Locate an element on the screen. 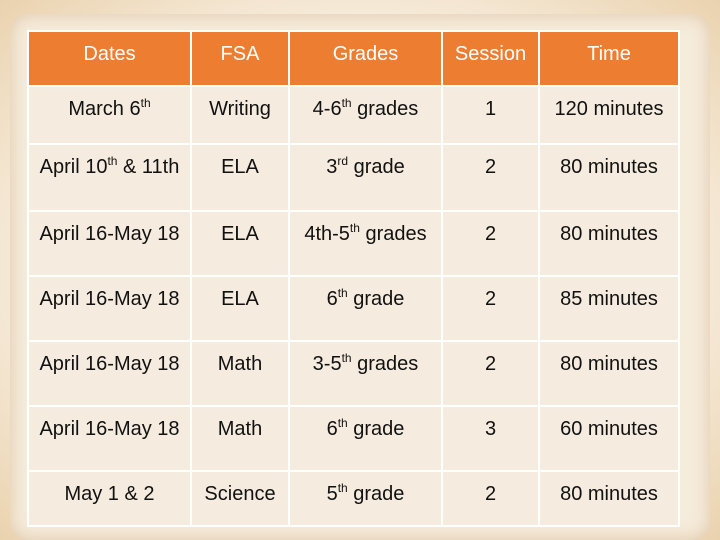 The image size is (720, 540). table-row: March 6th Writing 4-6th grades 1 120 minutes is located at coordinates (353, 115).